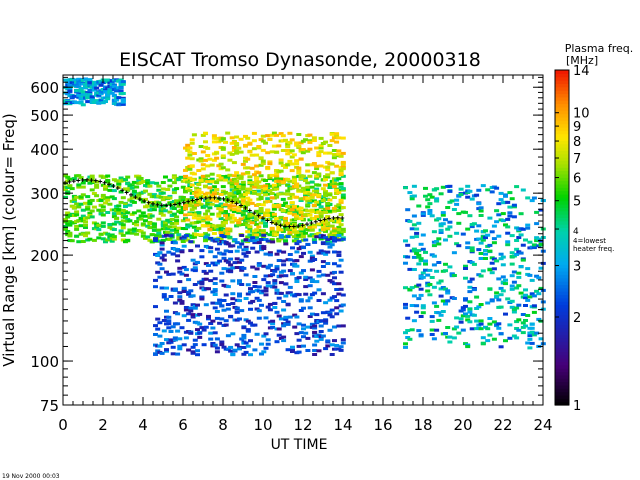  I want to click on y-tick-label: 300, so click(44, 194).